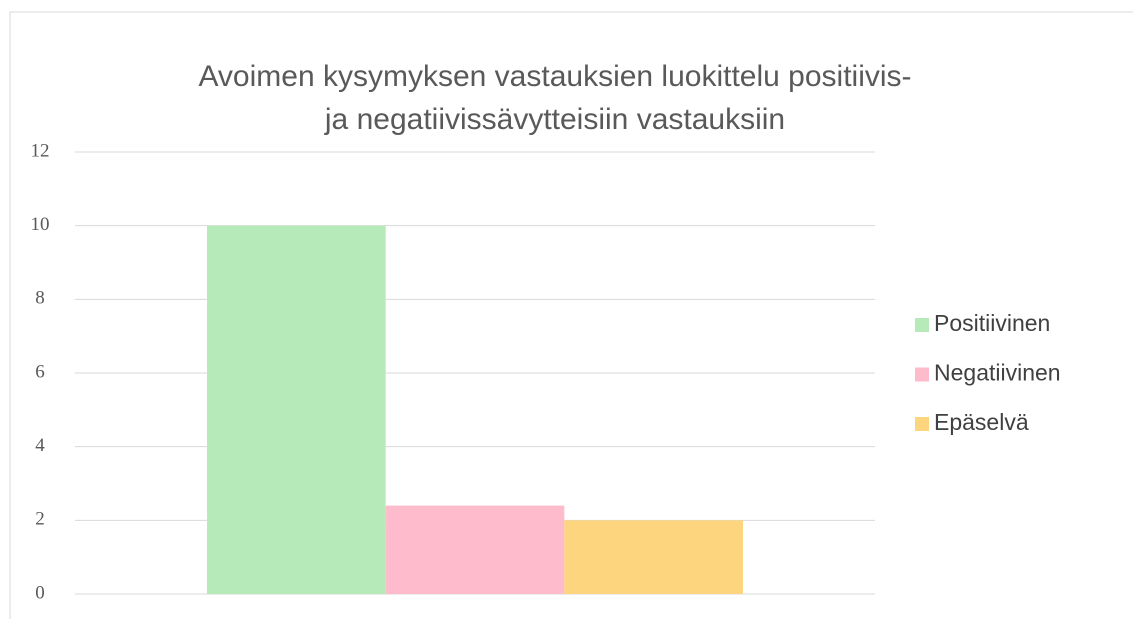 This screenshot has height=619, width=1133. I want to click on y-tick-label: 0, so click(40, 592).